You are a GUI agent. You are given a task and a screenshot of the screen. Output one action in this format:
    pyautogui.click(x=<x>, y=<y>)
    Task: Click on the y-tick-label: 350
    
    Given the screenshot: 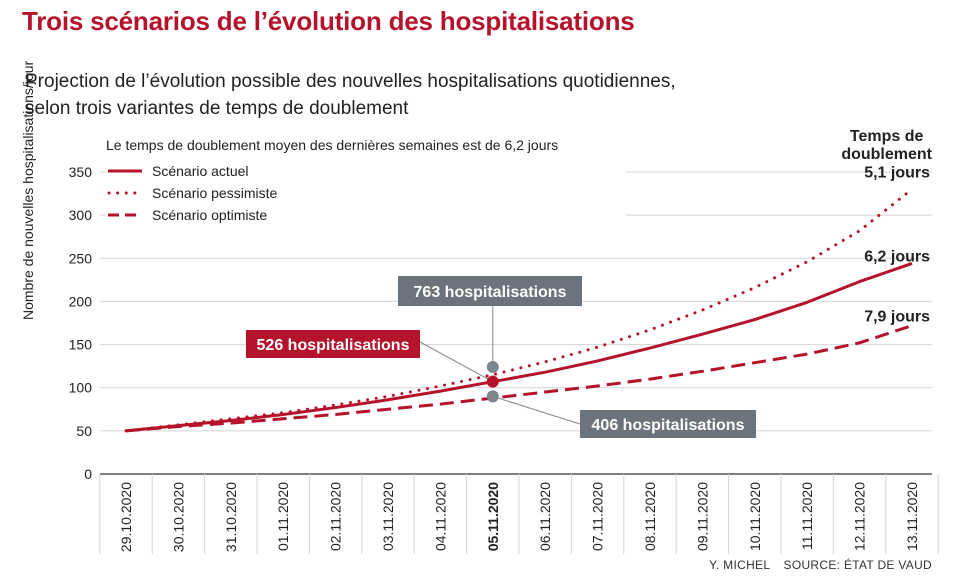 What is the action you would take?
    pyautogui.click(x=81, y=172)
    